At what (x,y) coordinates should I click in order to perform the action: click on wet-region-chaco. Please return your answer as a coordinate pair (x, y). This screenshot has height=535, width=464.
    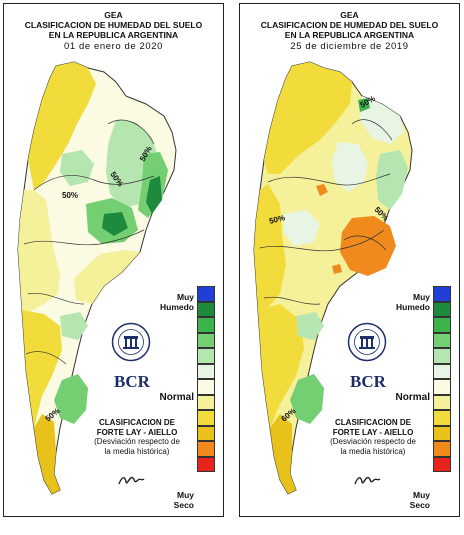
    Looking at the image, I should click on (350, 167).